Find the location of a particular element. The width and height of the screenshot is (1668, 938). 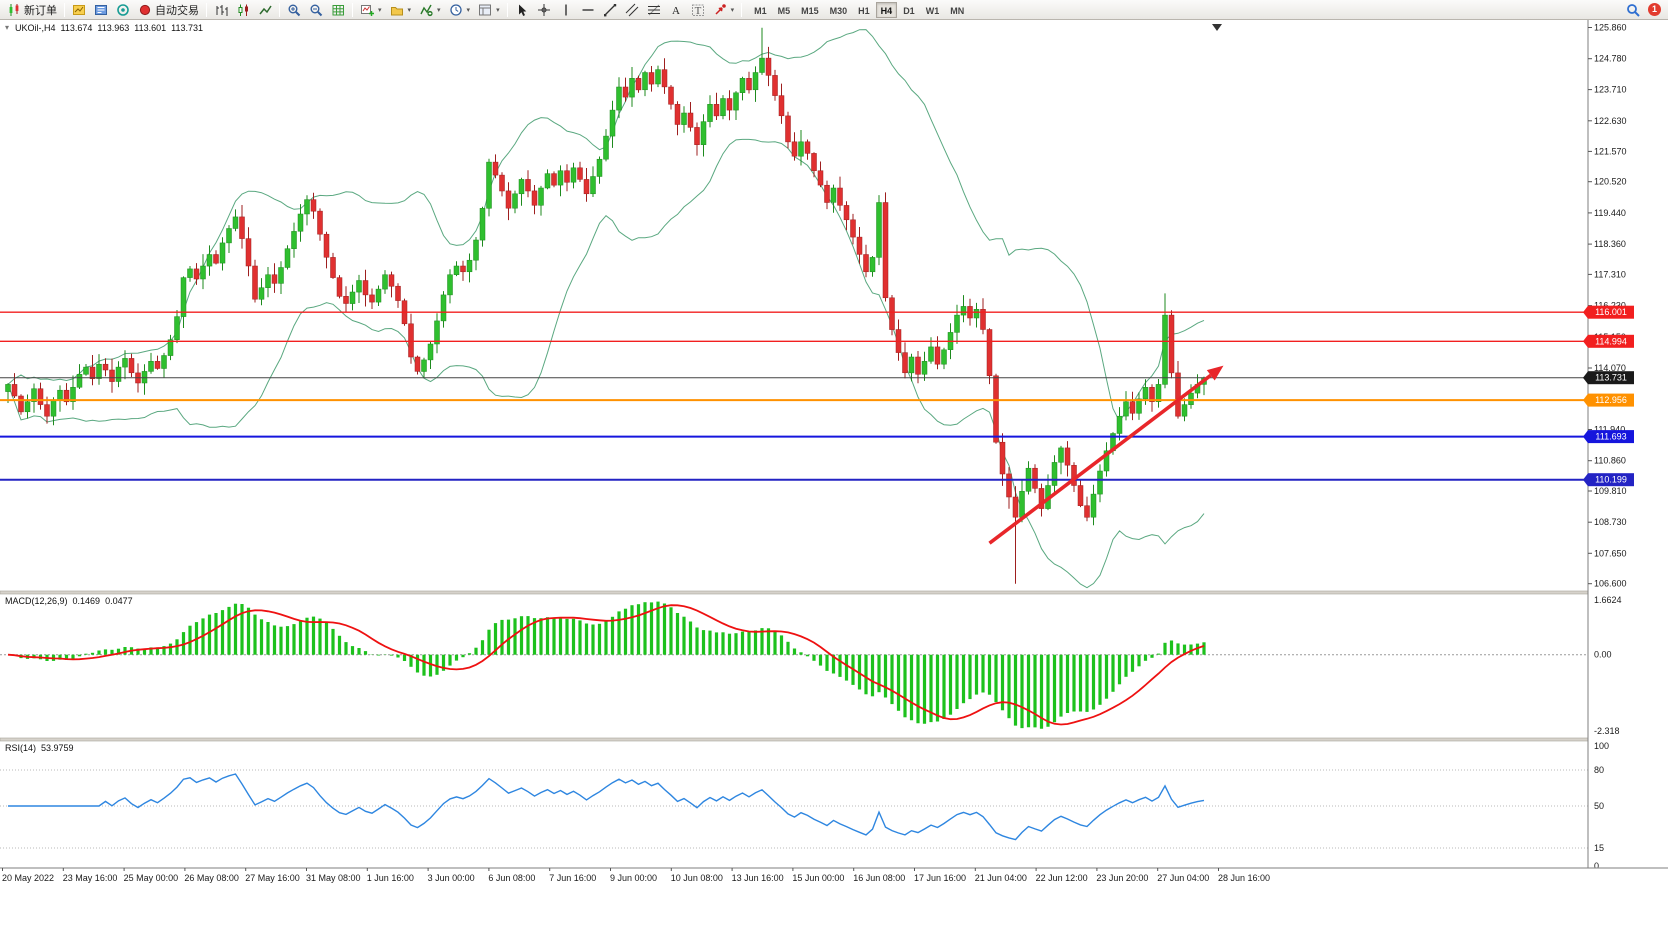

candlestick-chart-button is located at coordinates (243, 10).